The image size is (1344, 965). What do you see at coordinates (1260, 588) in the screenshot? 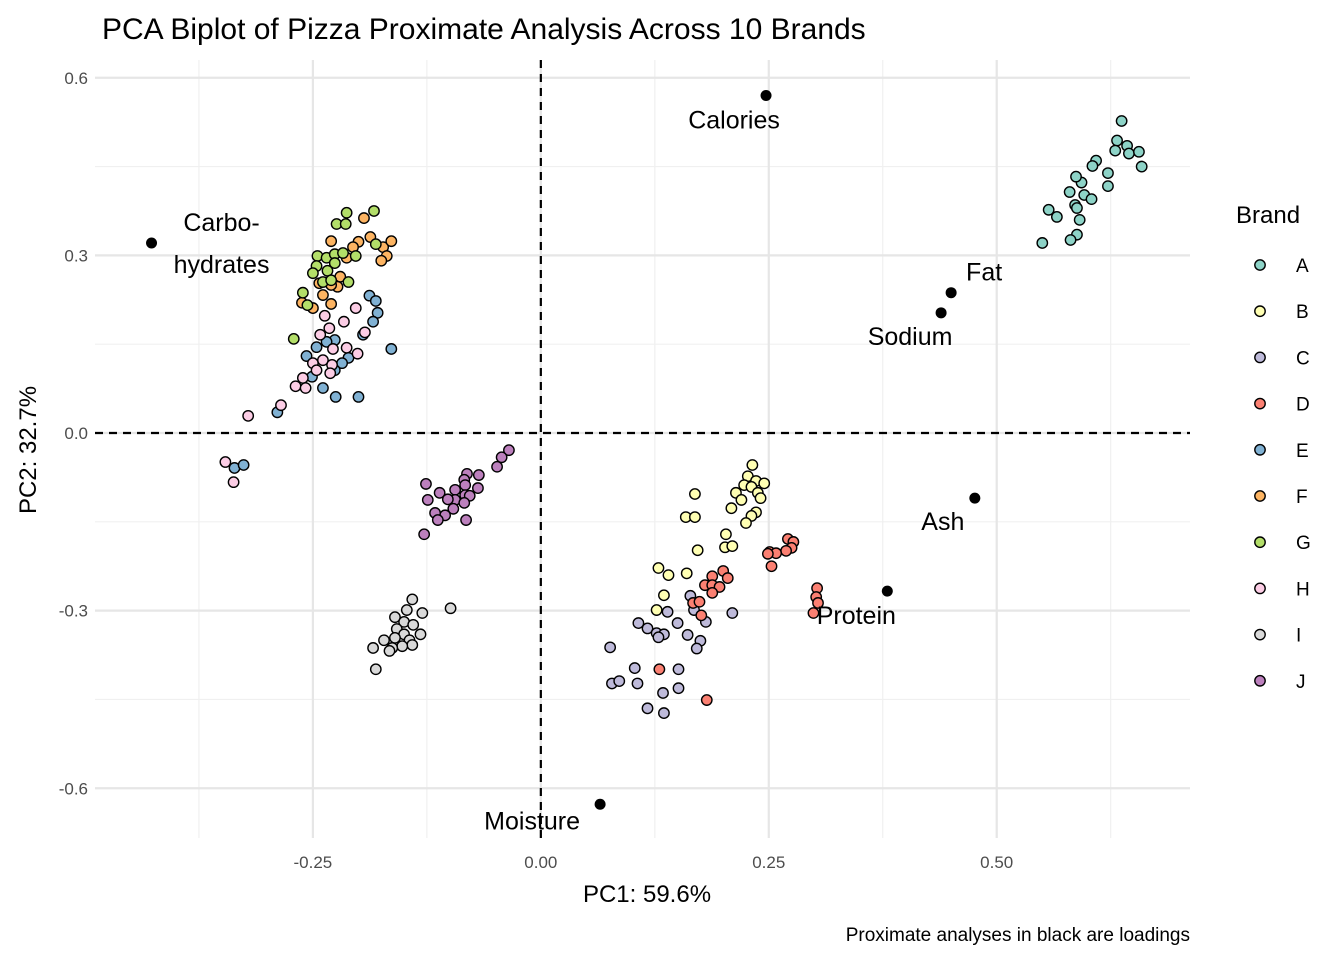
I see `legend-key-h` at bounding box center [1260, 588].